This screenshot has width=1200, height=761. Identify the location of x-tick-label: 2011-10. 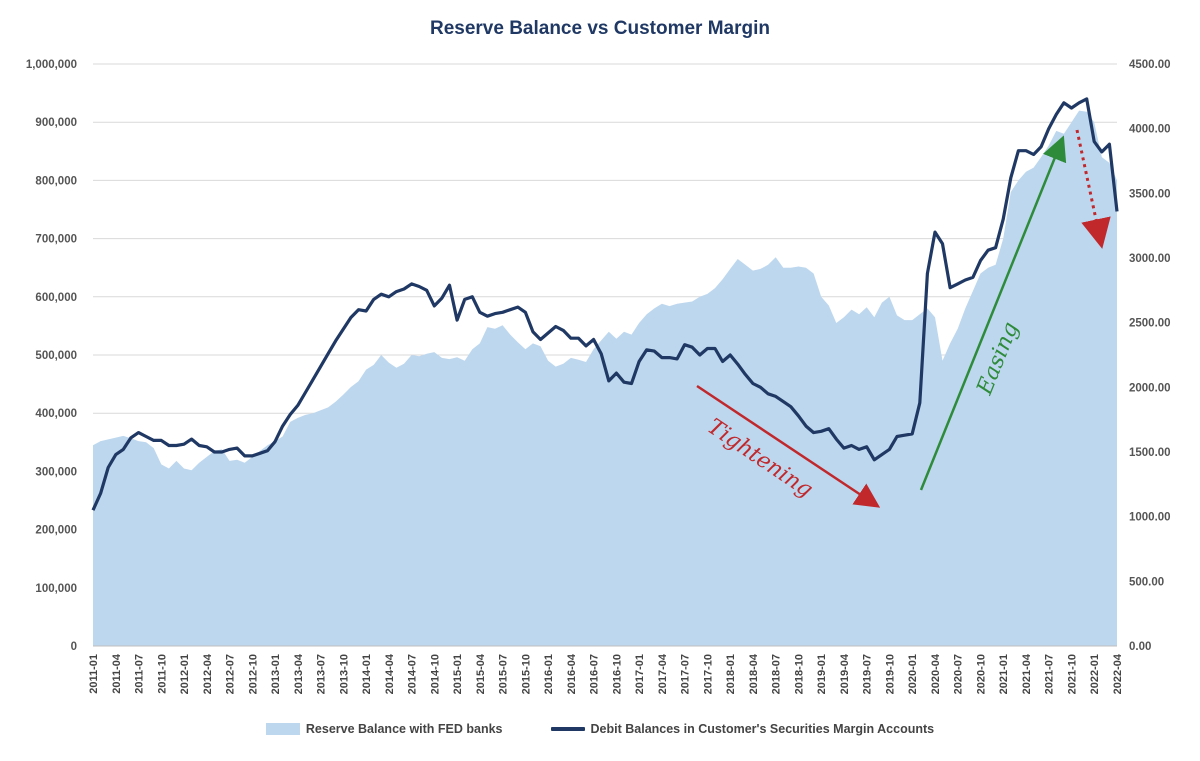
(162, 674).